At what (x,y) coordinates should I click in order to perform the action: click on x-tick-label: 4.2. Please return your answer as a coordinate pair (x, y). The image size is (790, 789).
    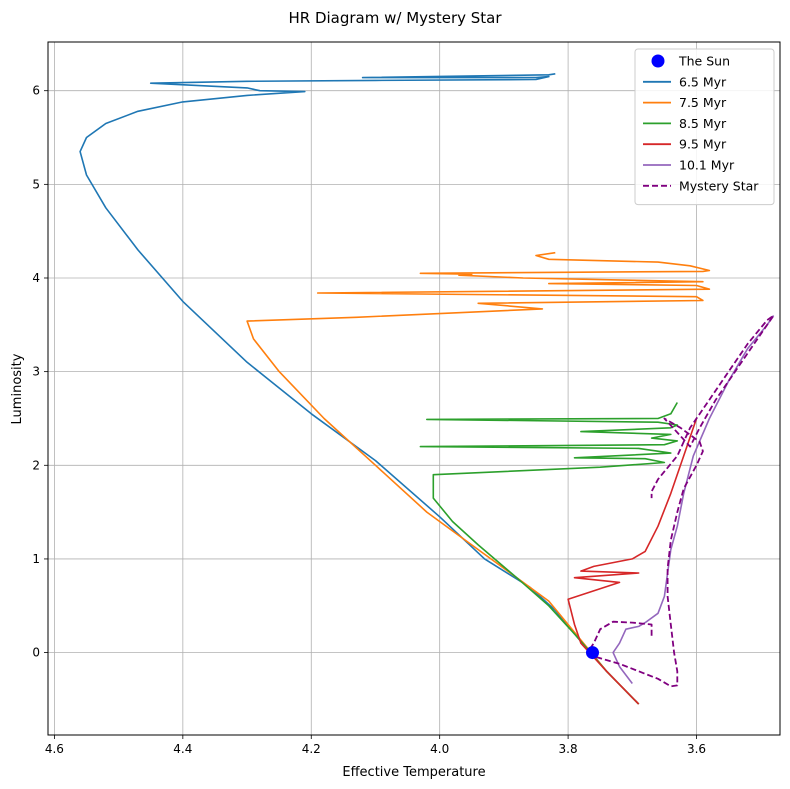
    Looking at the image, I should click on (311, 749).